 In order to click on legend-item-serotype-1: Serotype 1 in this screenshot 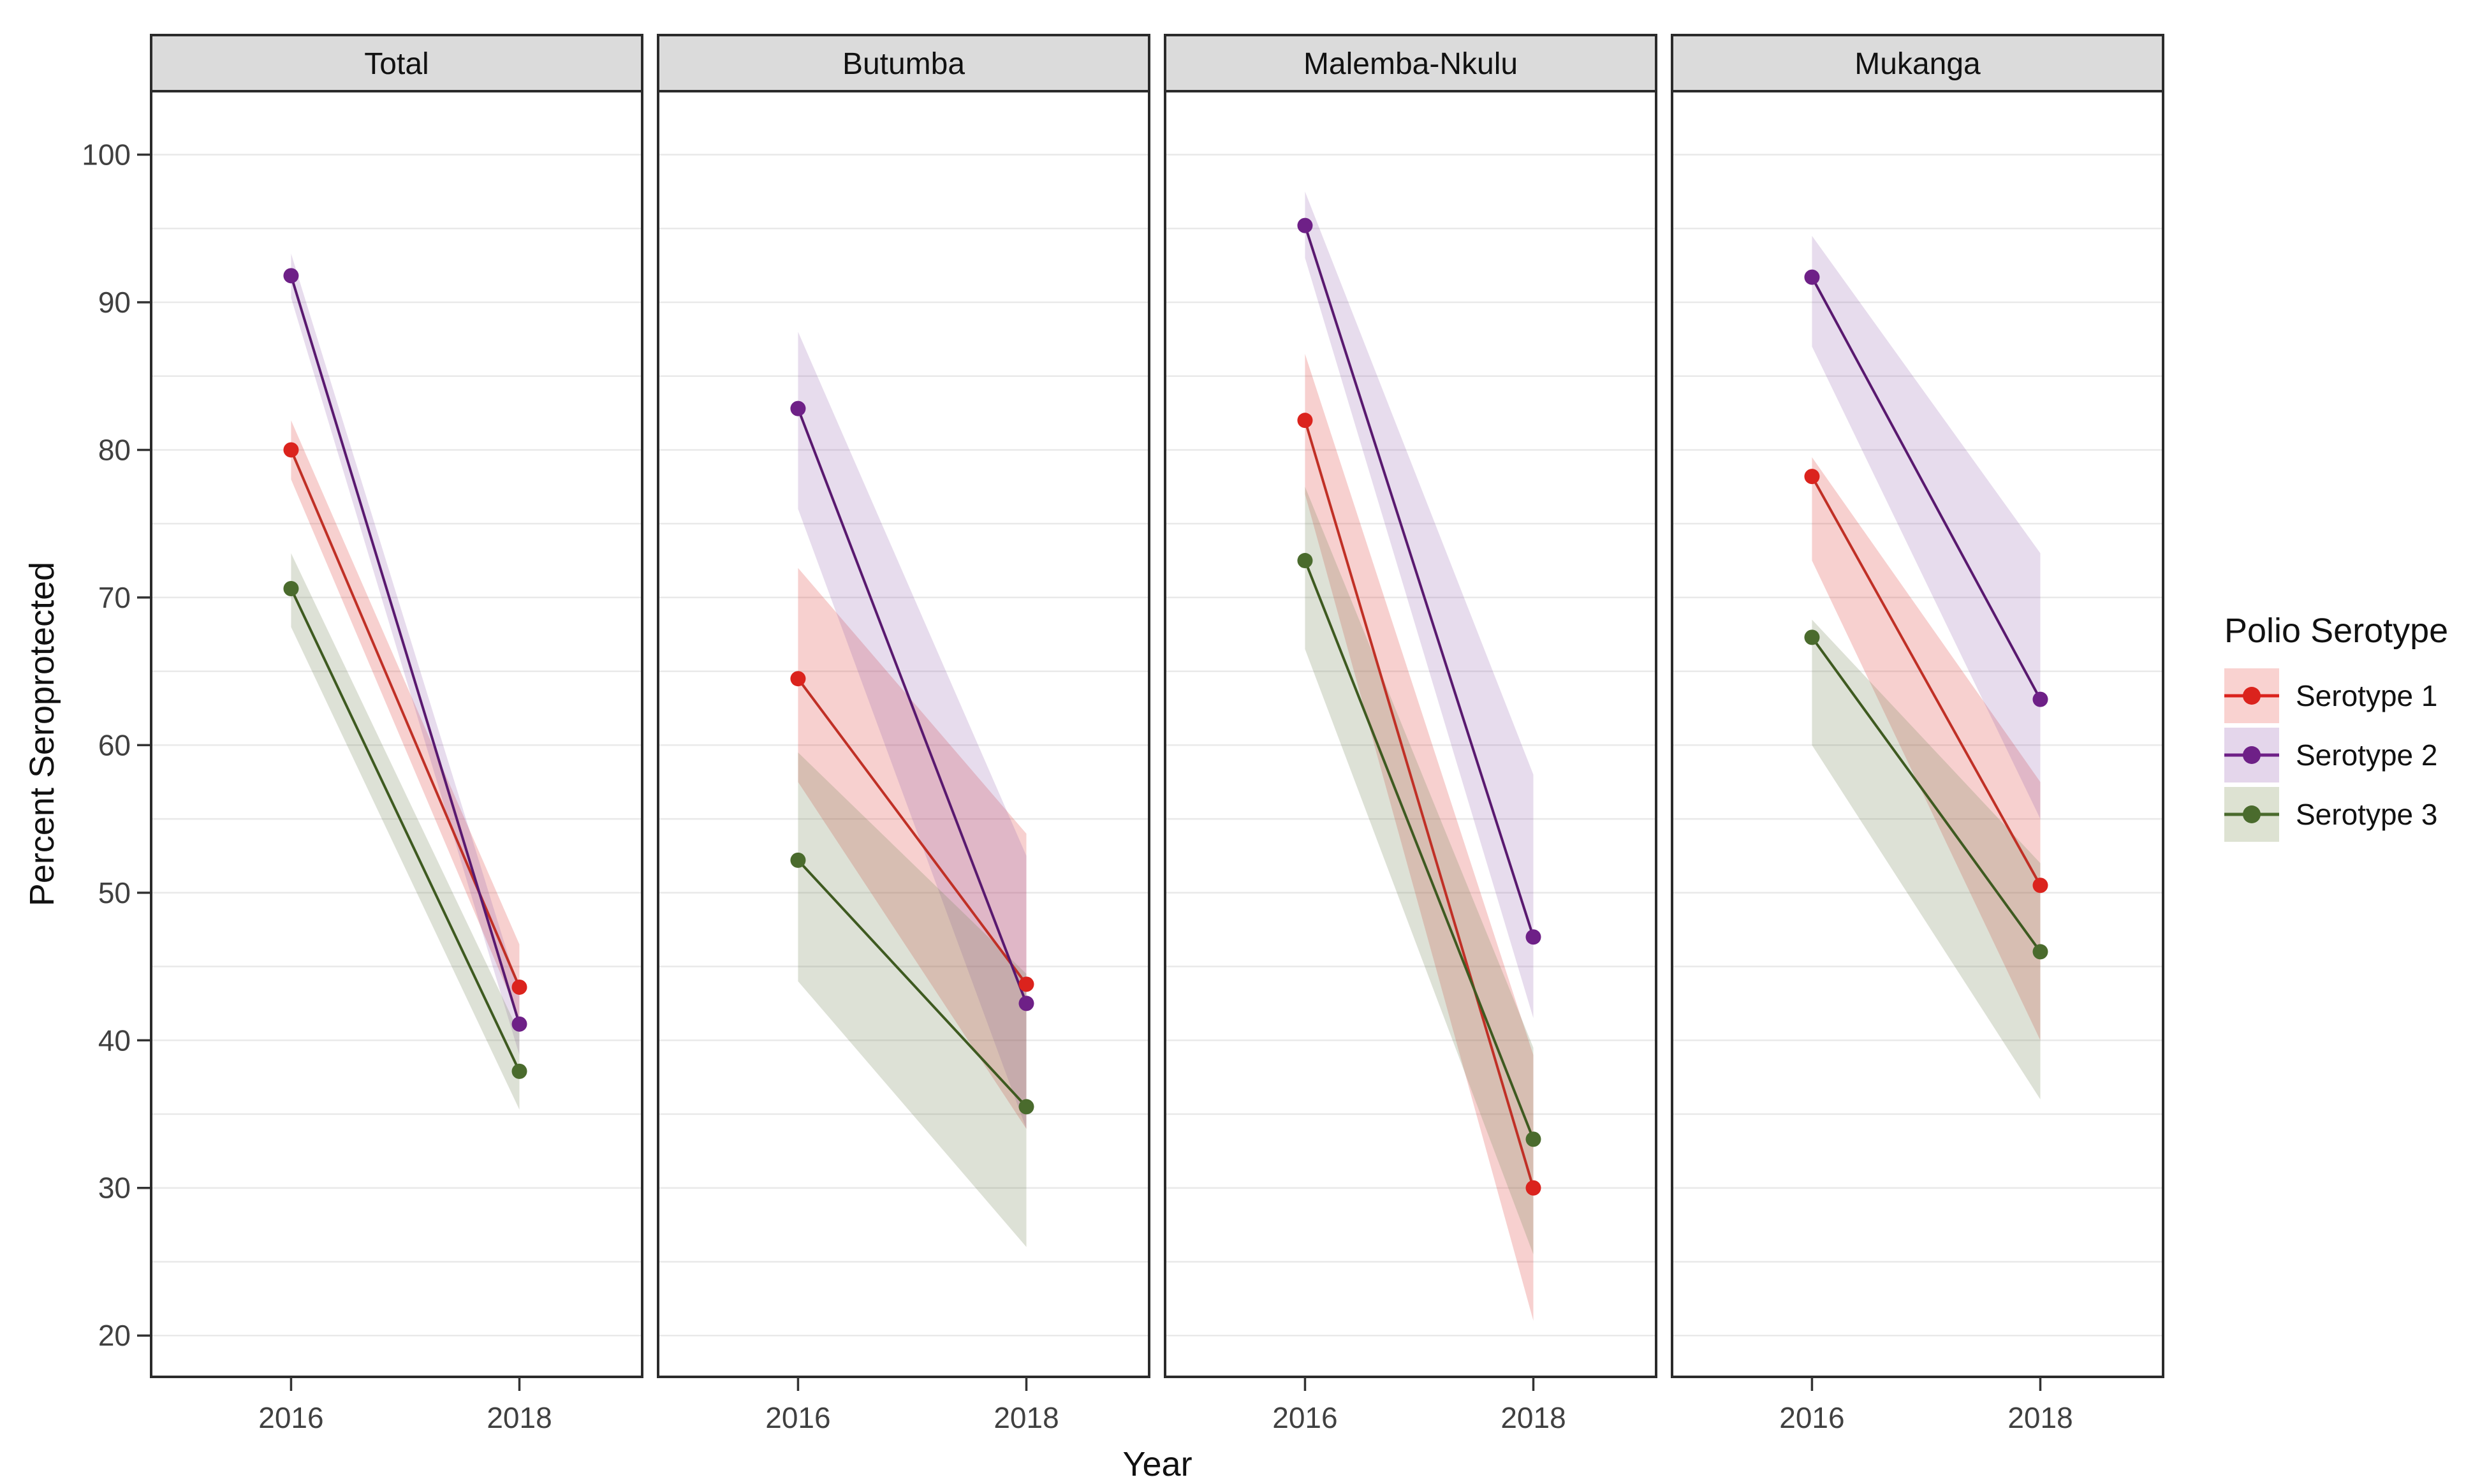, I will do `click(2348, 695)`.